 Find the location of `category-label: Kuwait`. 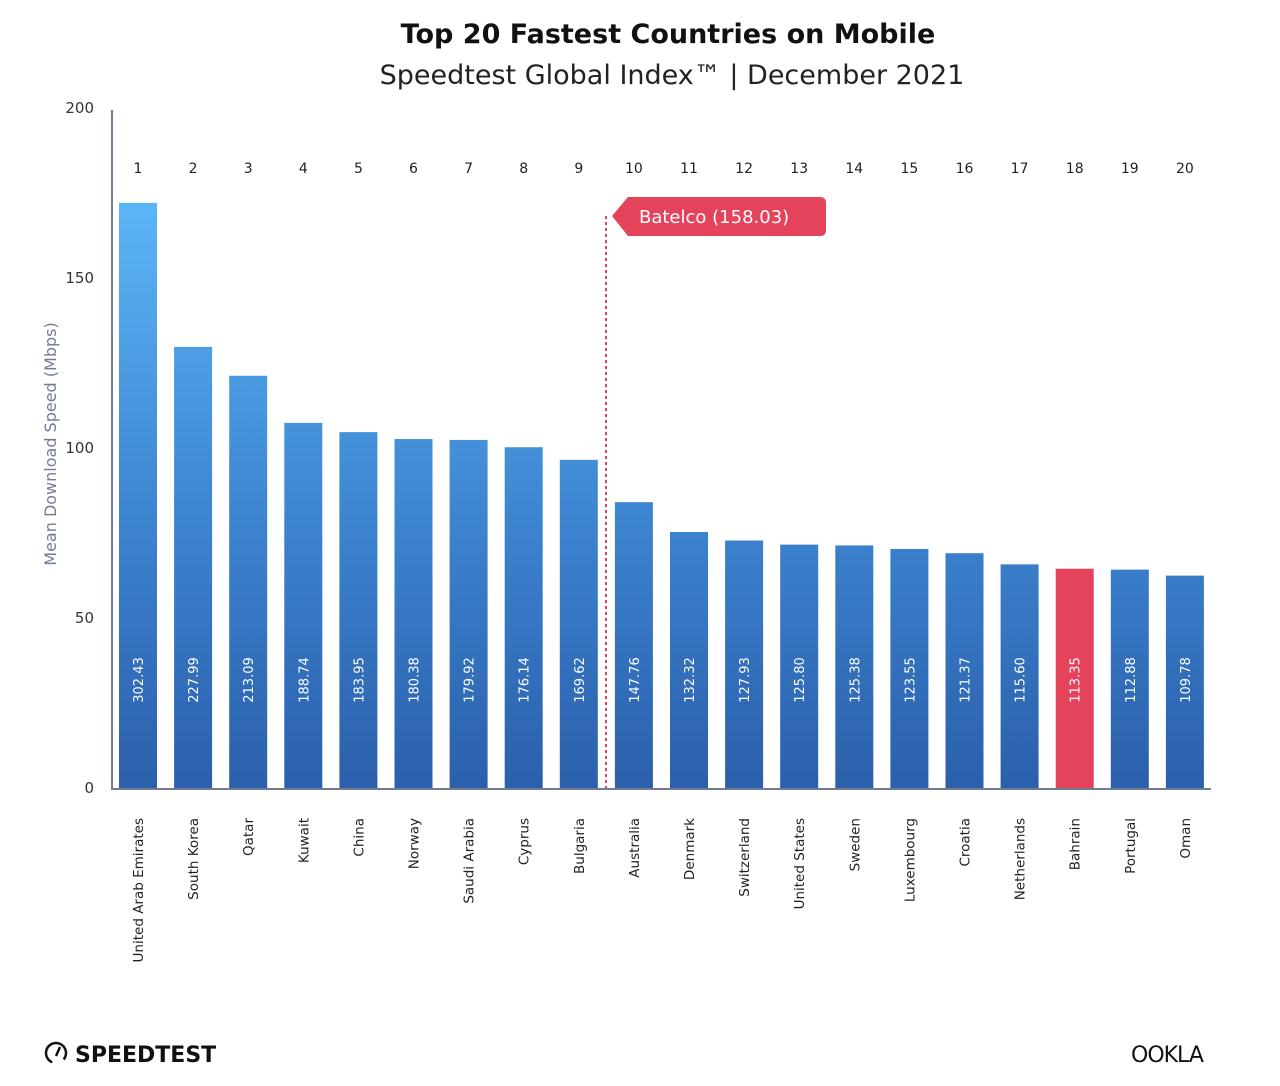

category-label: Kuwait is located at coordinates (304, 840).